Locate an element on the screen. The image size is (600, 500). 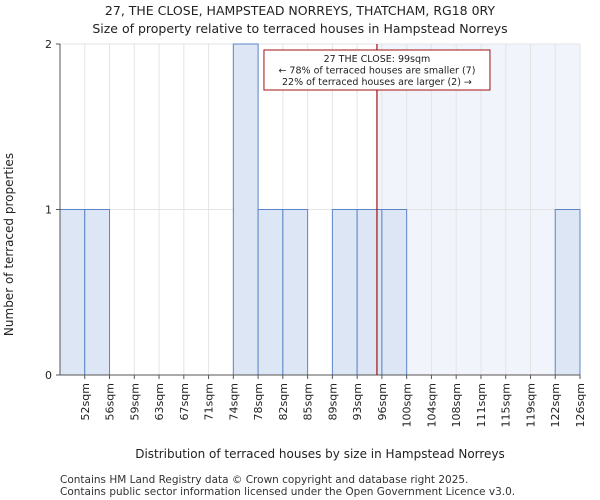
y-tick-label: 0 is located at coordinates (48, 375).